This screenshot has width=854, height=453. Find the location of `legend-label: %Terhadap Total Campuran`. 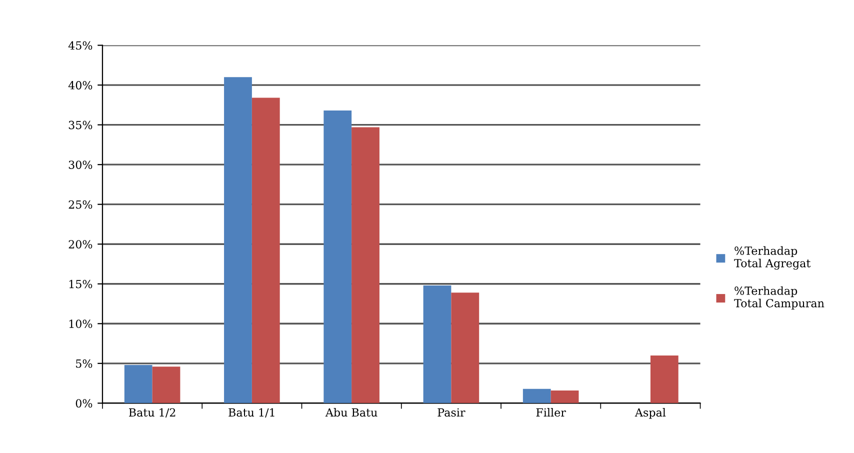

legend-label: %Terhadap Total Campuran is located at coordinates (779, 298).